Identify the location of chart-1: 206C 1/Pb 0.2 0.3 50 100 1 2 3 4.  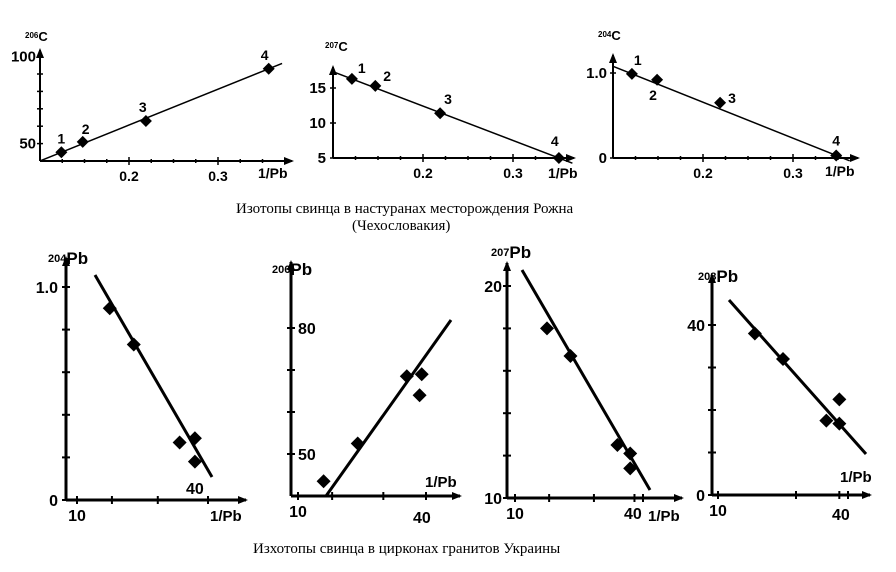
(152, 106).